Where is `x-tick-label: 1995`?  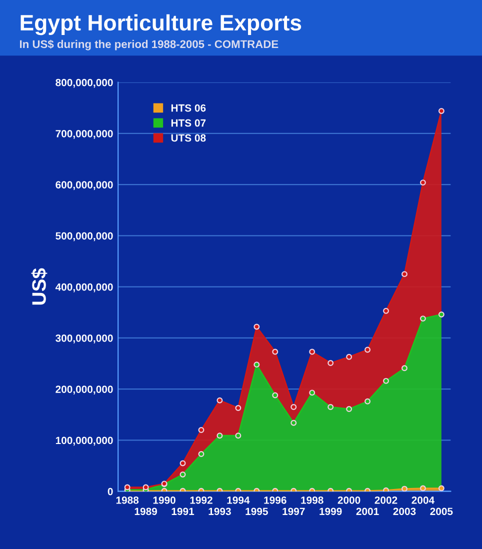
x-tick-label: 1995 is located at coordinates (257, 512).